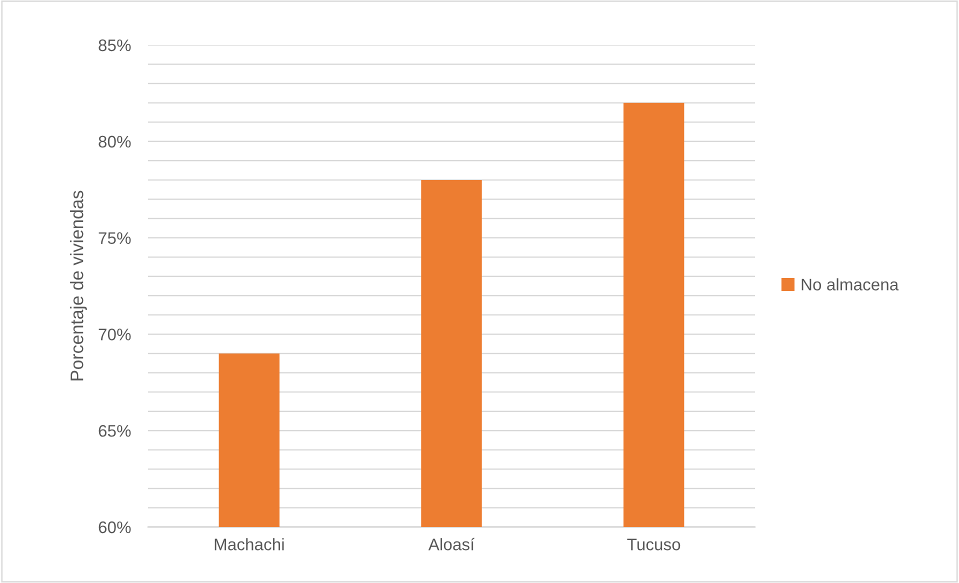  I want to click on legend-label: No almacena, so click(850, 284).